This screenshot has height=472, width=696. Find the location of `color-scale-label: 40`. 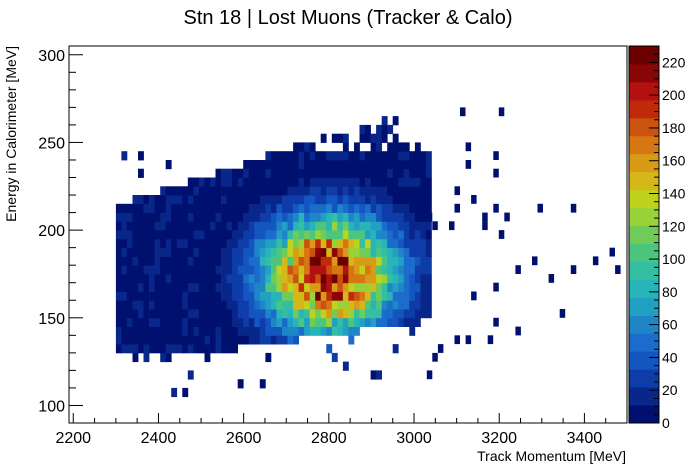

color-scale-label: 40 is located at coordinates (670, 357).